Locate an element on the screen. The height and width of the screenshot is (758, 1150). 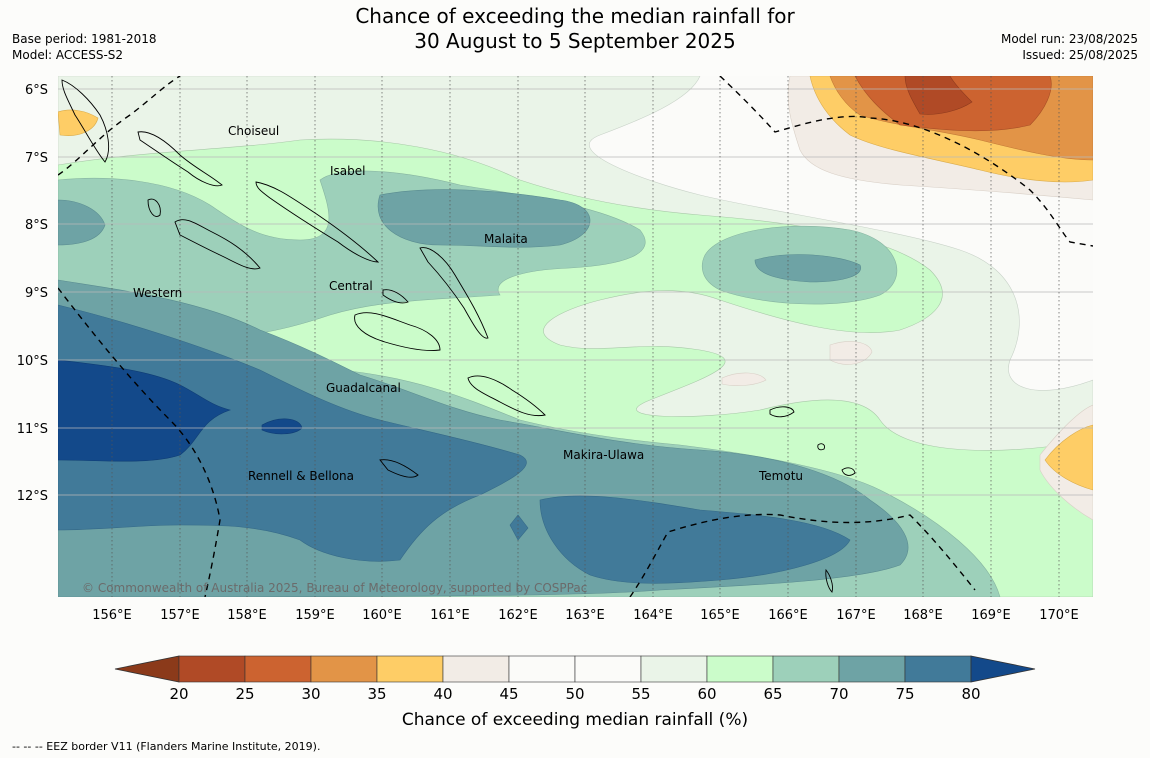
lon-label: 169°E is located at coordinates (991, 615).